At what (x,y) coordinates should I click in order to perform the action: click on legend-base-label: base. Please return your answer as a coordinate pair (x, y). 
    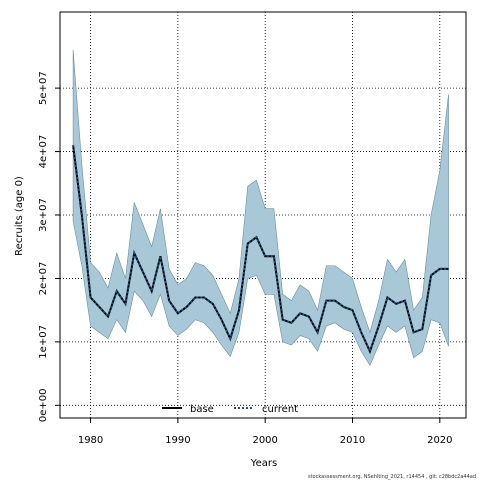
    Looking at the image, I should click on (202, 409).